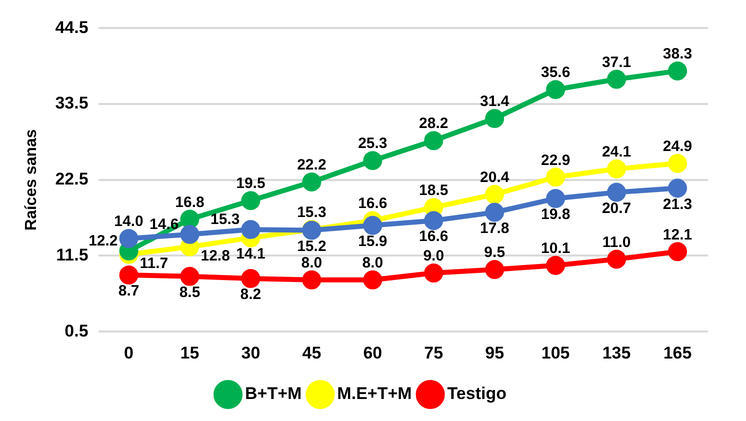 The image size is (746, 421). Describe the element at coordinates (433, 256) in the screenshot. I see `data-label: 9.0` at that location.